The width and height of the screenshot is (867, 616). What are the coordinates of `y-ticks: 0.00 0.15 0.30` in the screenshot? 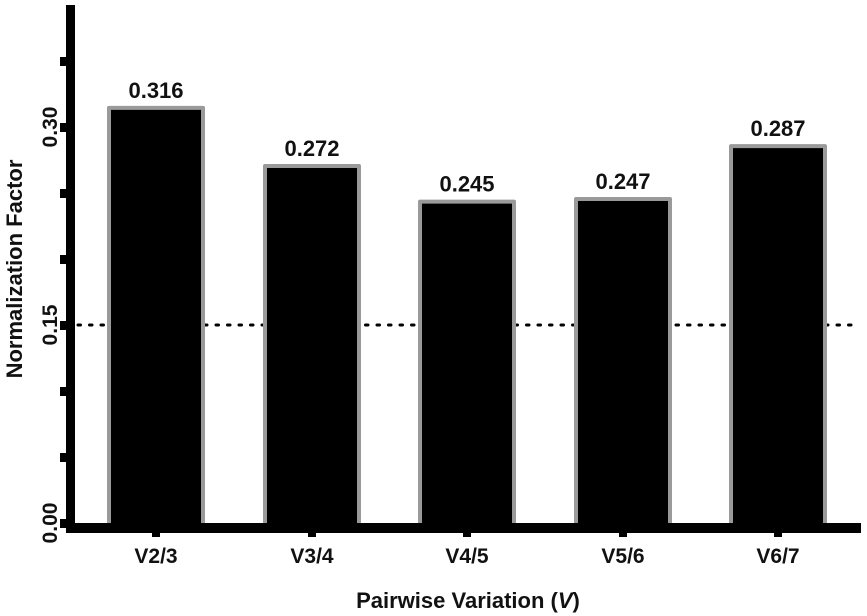 It's located at (53, 300).